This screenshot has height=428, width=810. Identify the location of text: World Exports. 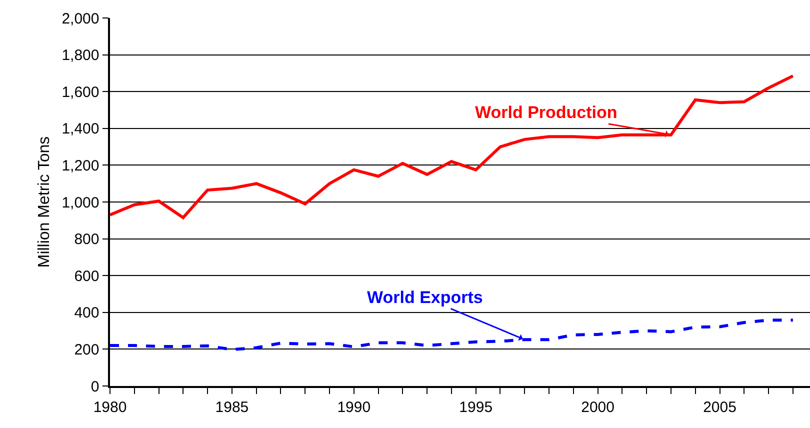
(425, 297).